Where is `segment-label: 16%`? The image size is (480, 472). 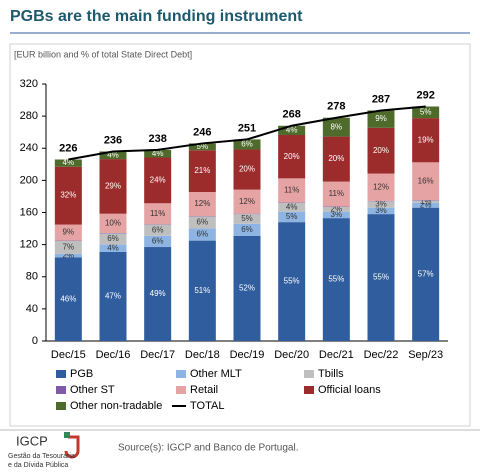 segment-label: 16% is located at coordinates (426, 180).